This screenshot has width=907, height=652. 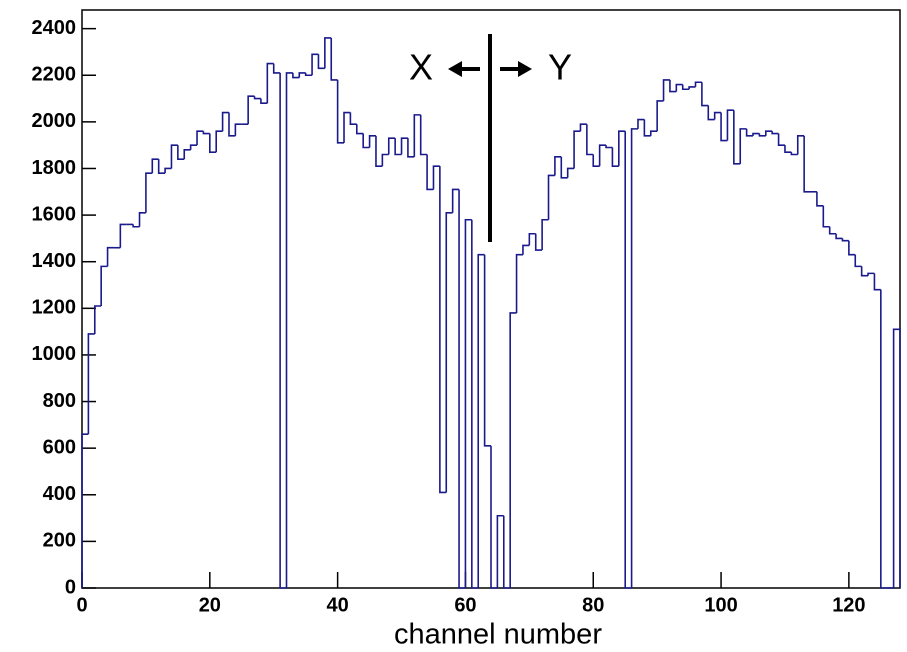 I want to click on arrow-left-head, so click(x=455, y=69).